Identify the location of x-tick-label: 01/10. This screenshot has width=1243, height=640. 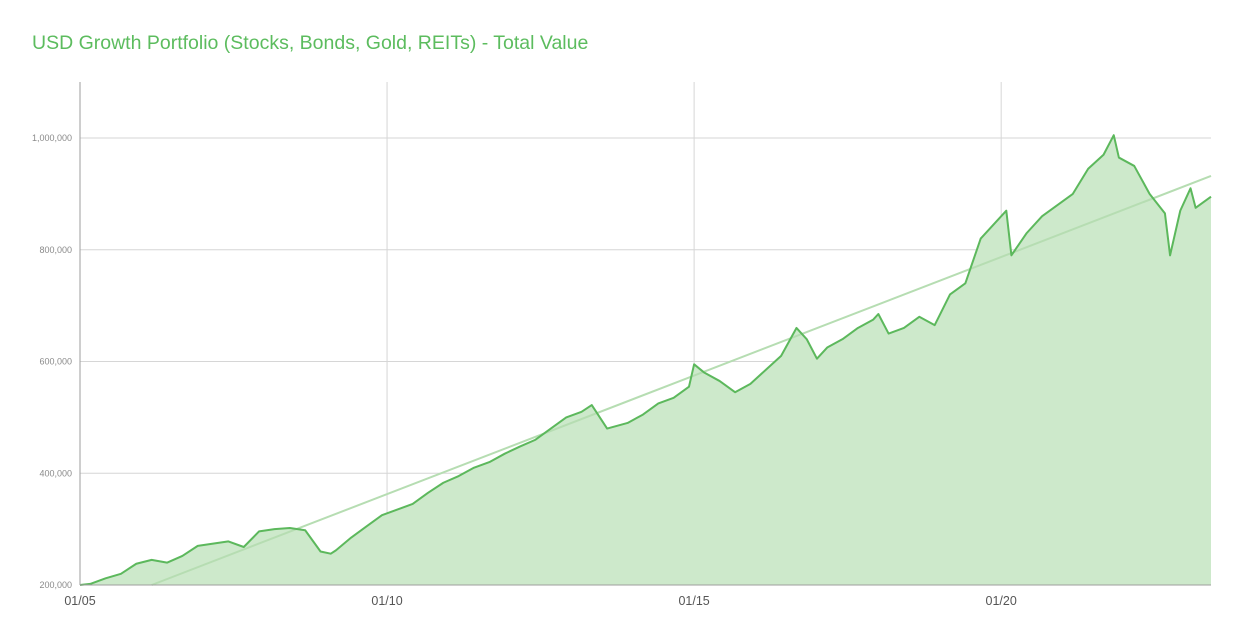
(386, 601).